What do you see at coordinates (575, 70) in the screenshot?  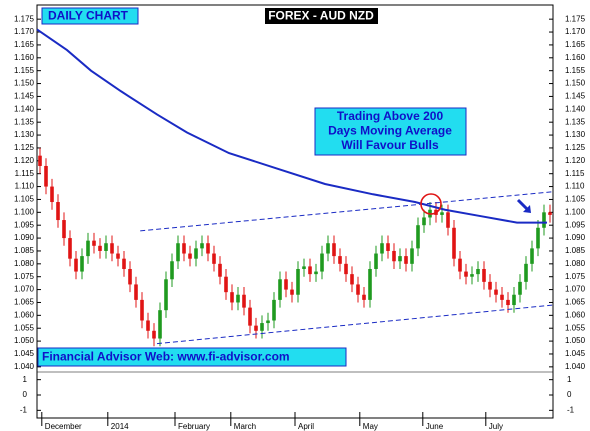 I see `y-tick-label: 1.155` at bounding box center [575, 70].